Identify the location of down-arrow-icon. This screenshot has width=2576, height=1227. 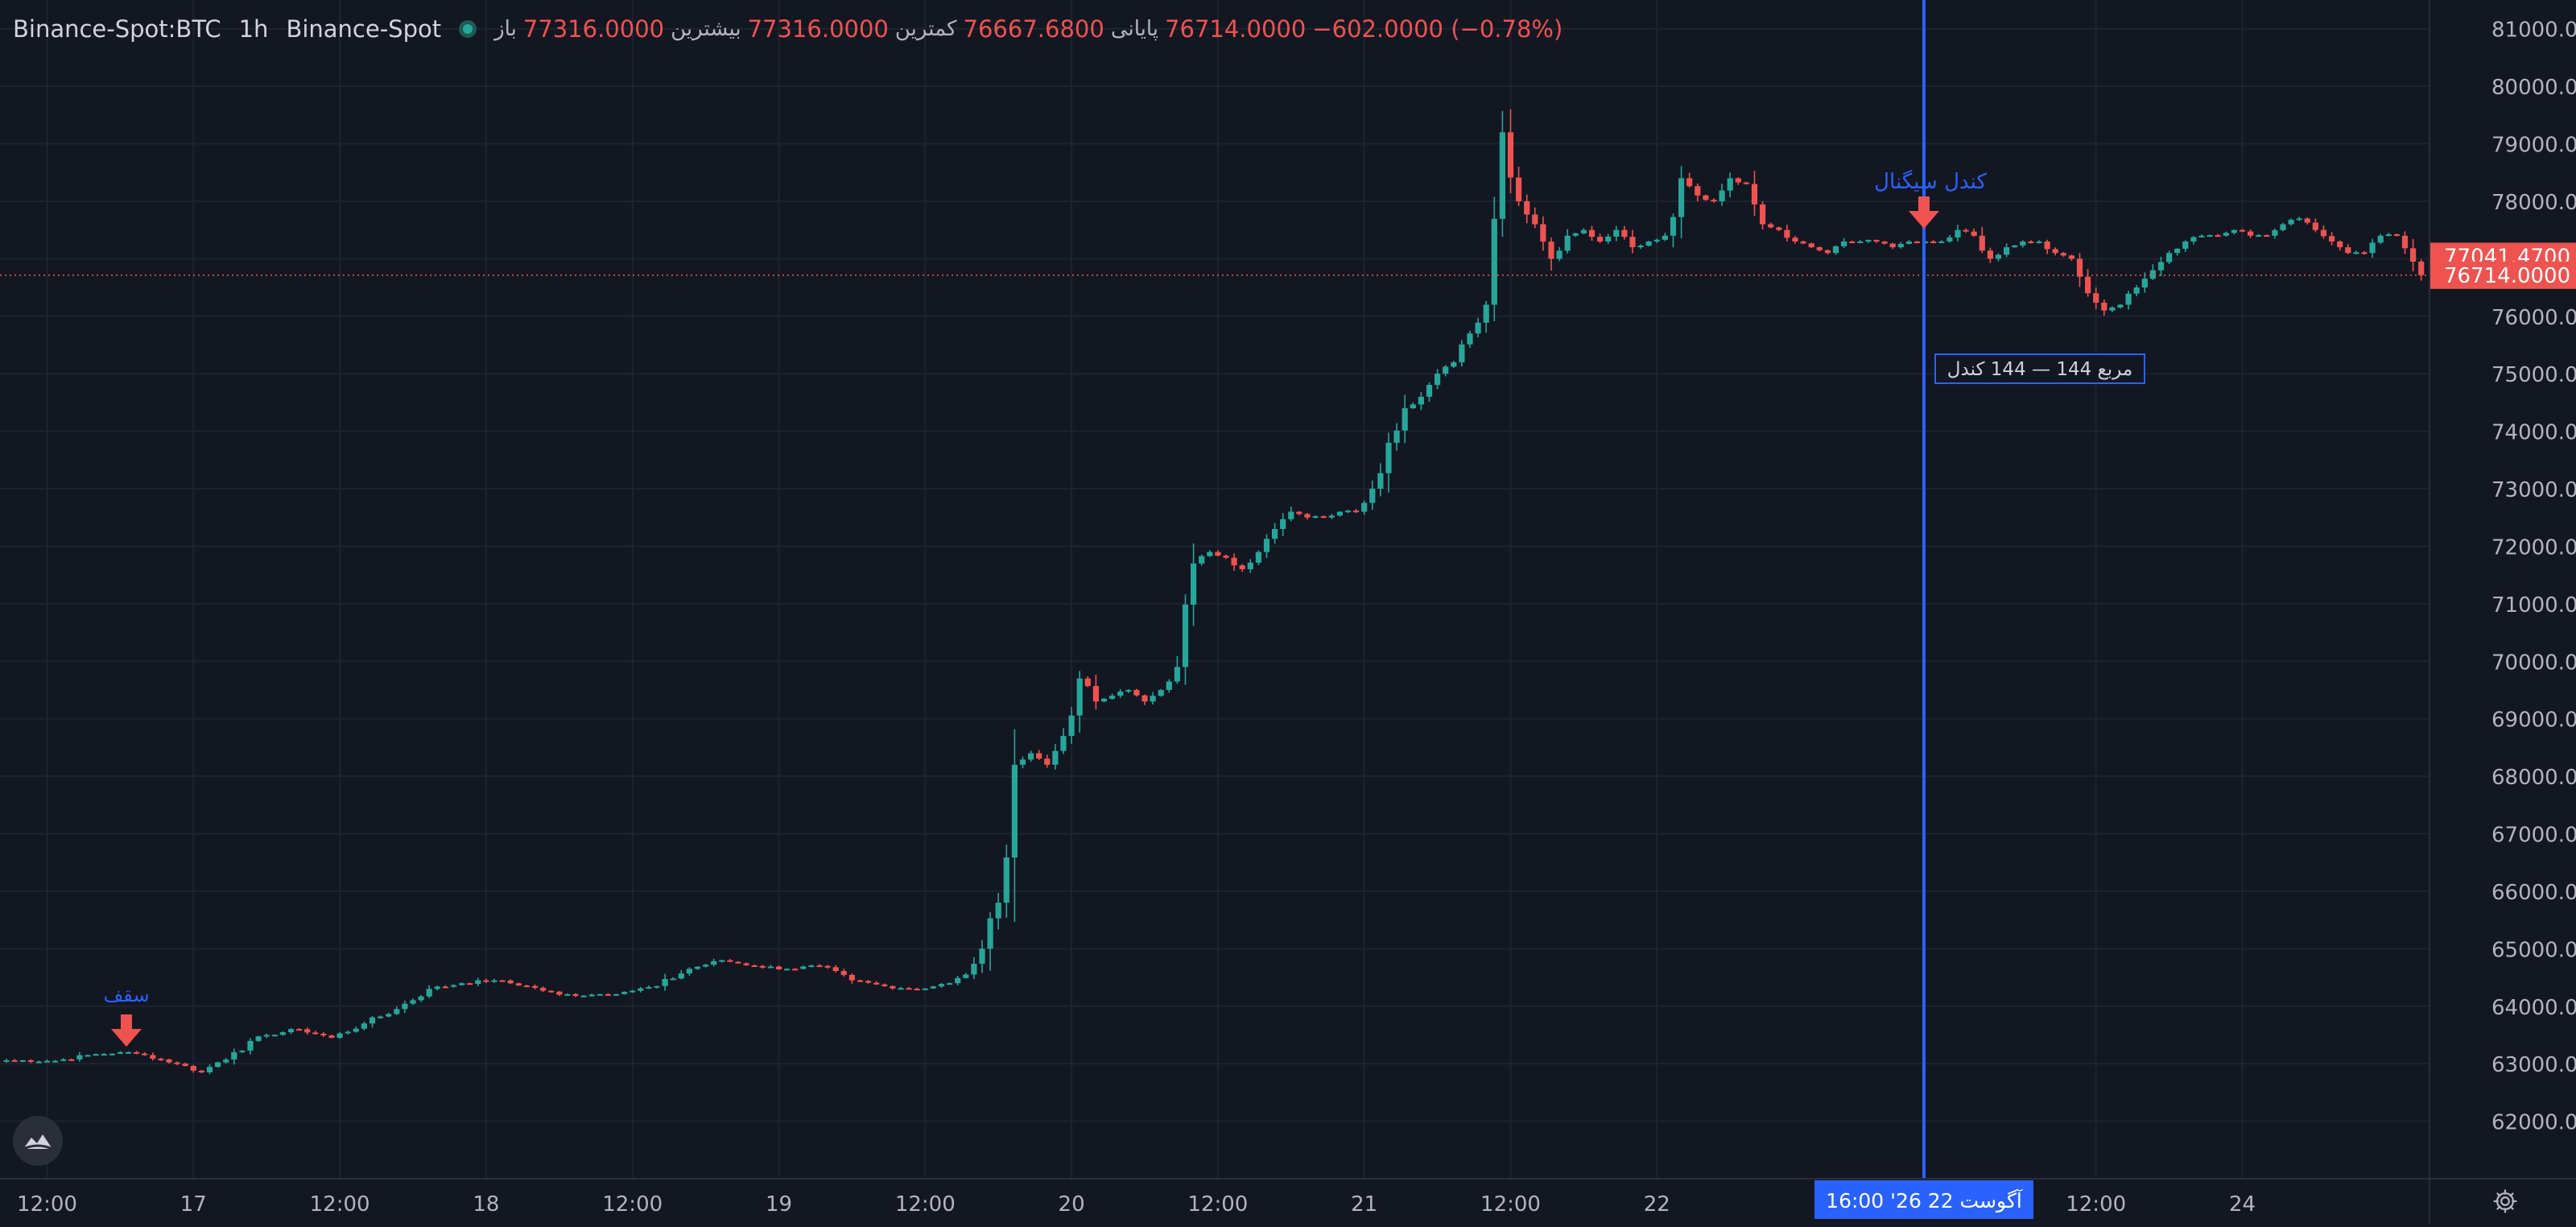
(126, 1030).